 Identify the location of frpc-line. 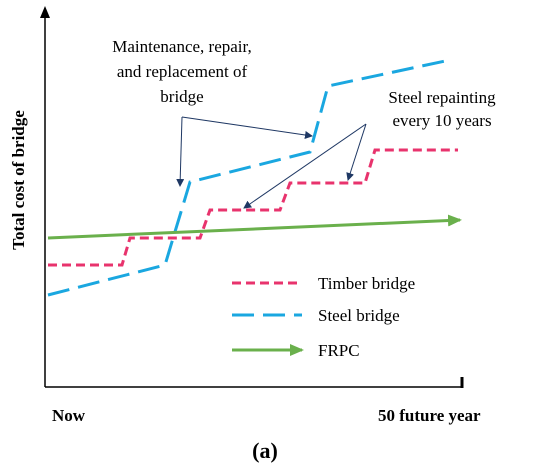
(254, 227).